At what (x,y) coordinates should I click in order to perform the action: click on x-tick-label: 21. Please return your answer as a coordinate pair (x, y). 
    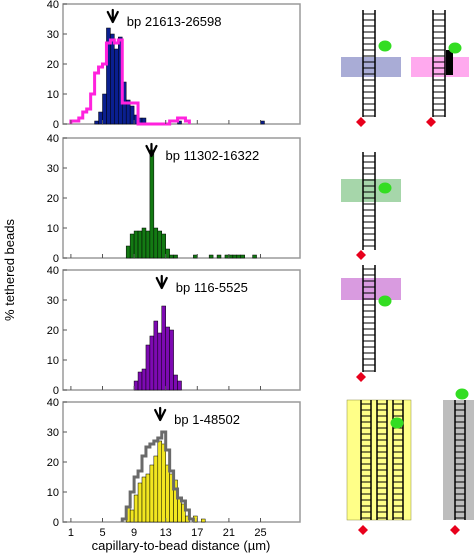
    Looking at the image, I should click on (229, 533).